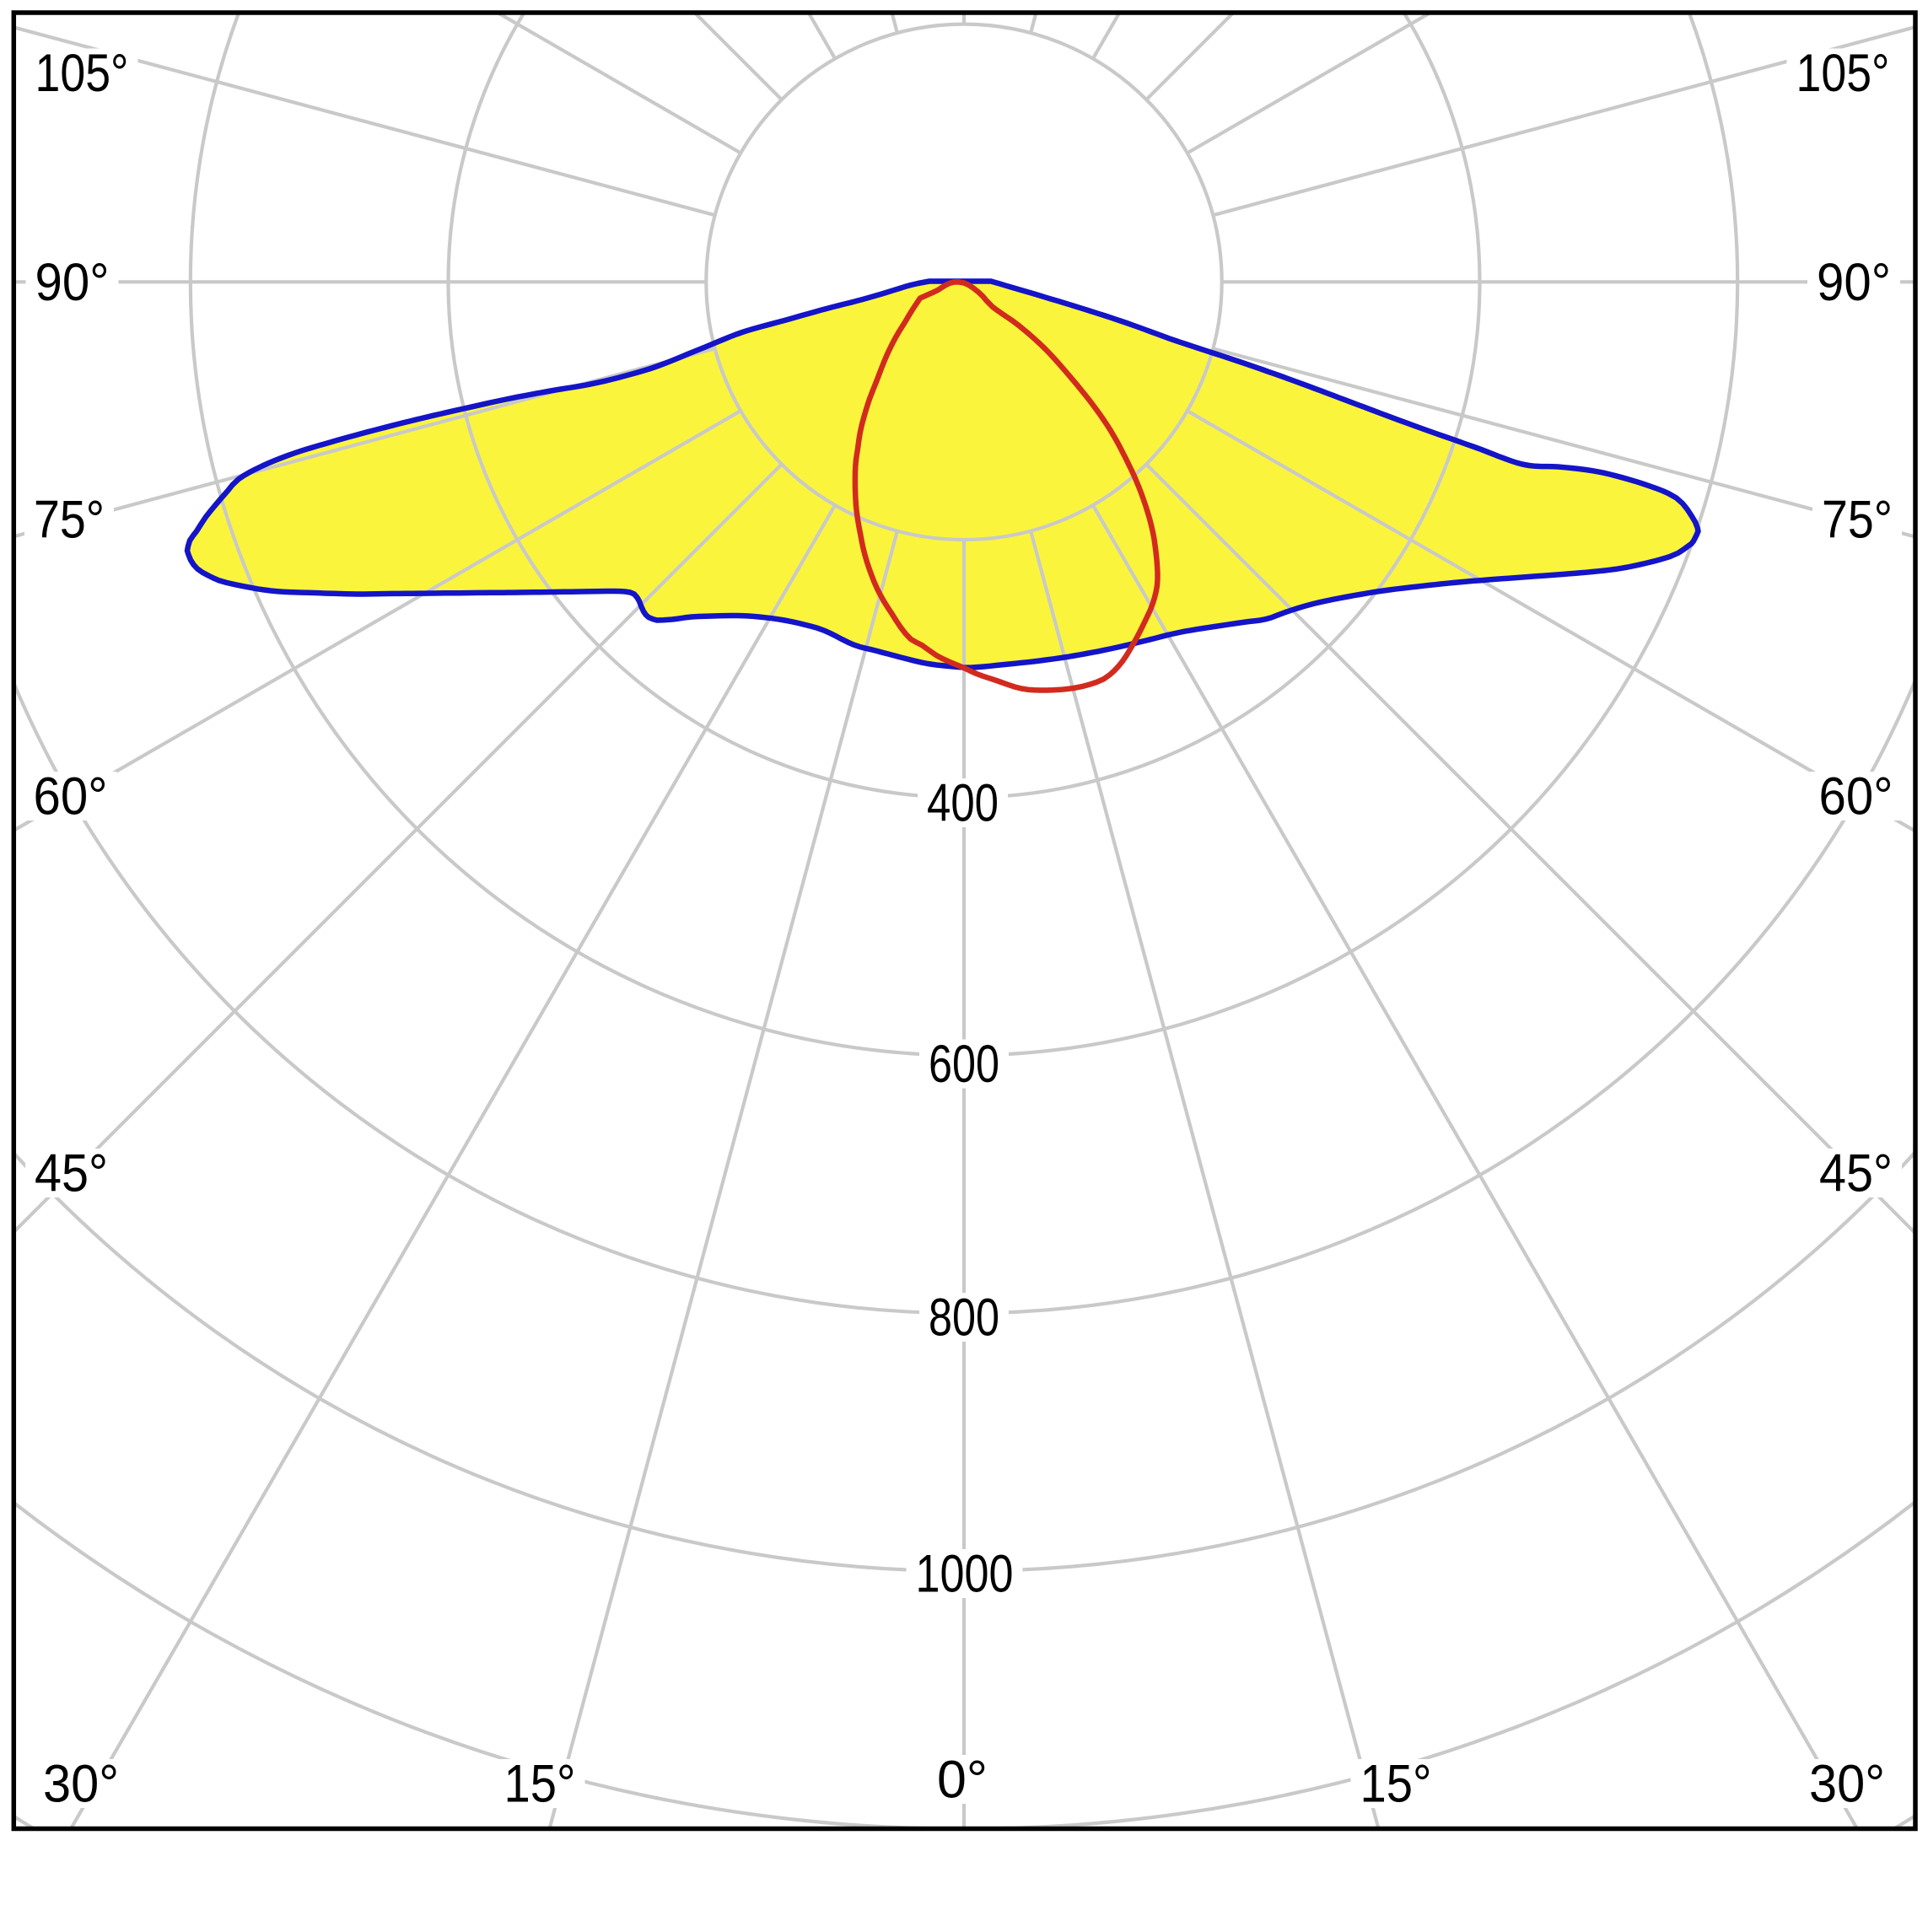 This screenshot has height=1932, width=1928. I want to click on svg-text: 1000, so click(965, 1575).